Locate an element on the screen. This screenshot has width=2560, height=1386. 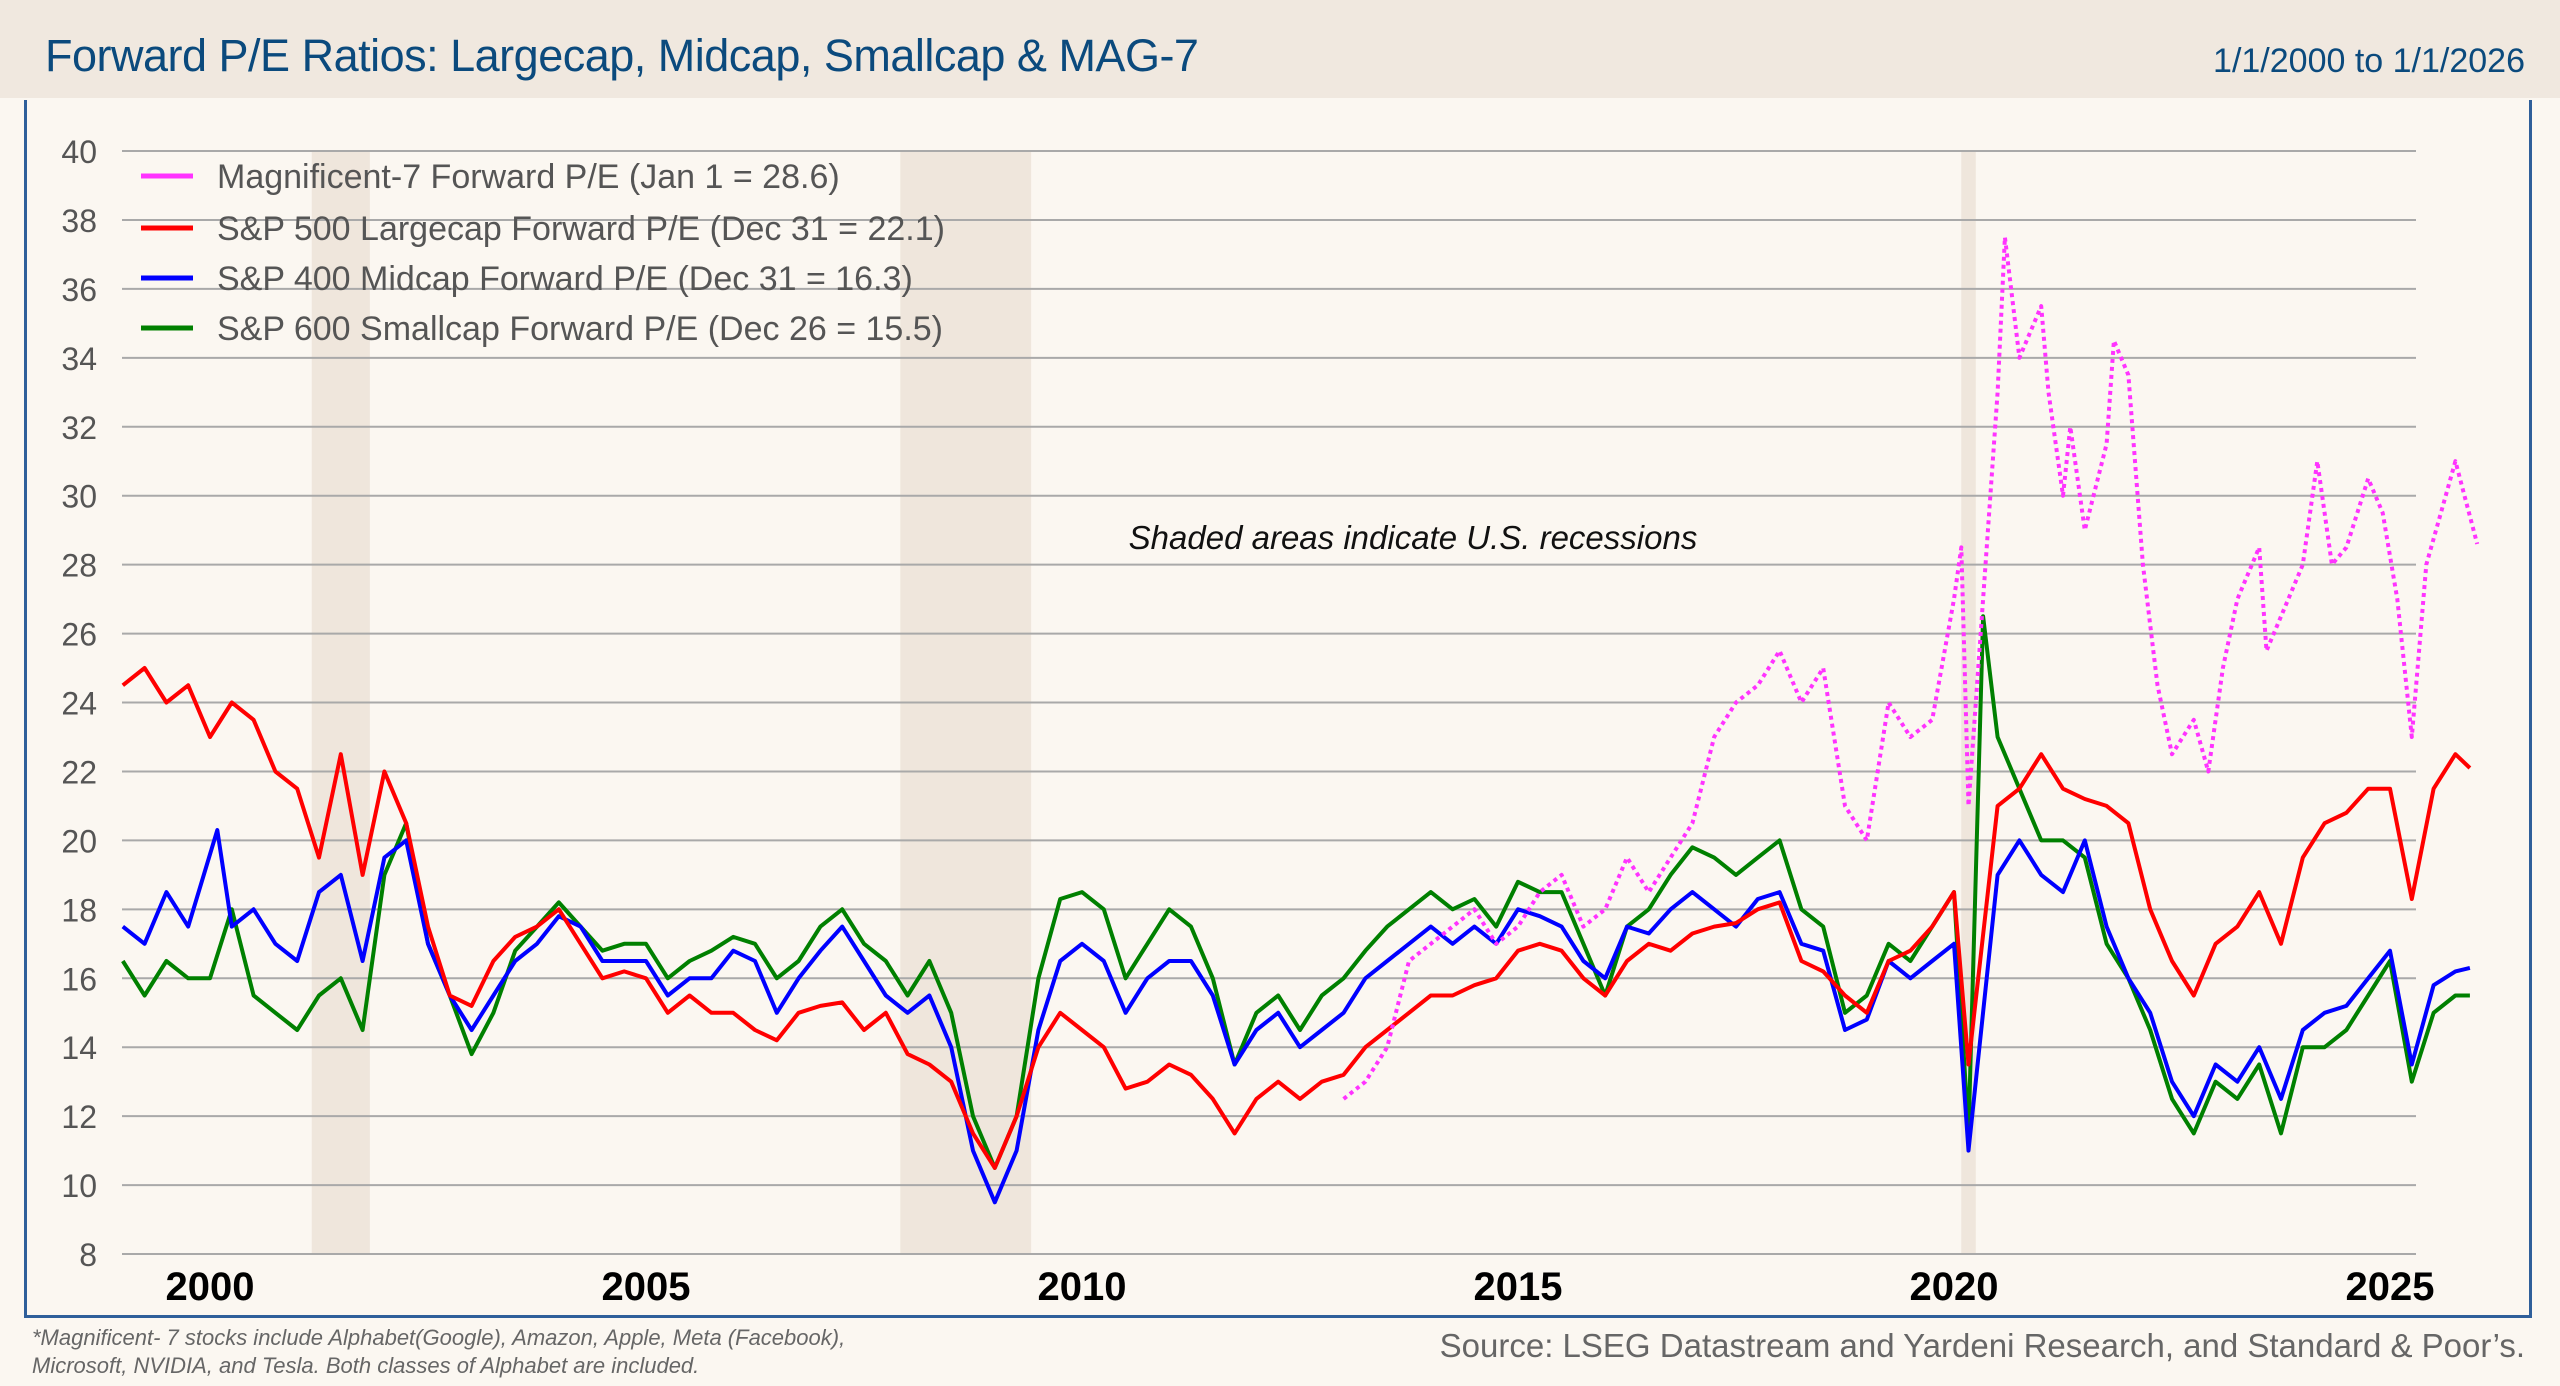
y-tick-label: 38 is located at coordinates (79, 221).